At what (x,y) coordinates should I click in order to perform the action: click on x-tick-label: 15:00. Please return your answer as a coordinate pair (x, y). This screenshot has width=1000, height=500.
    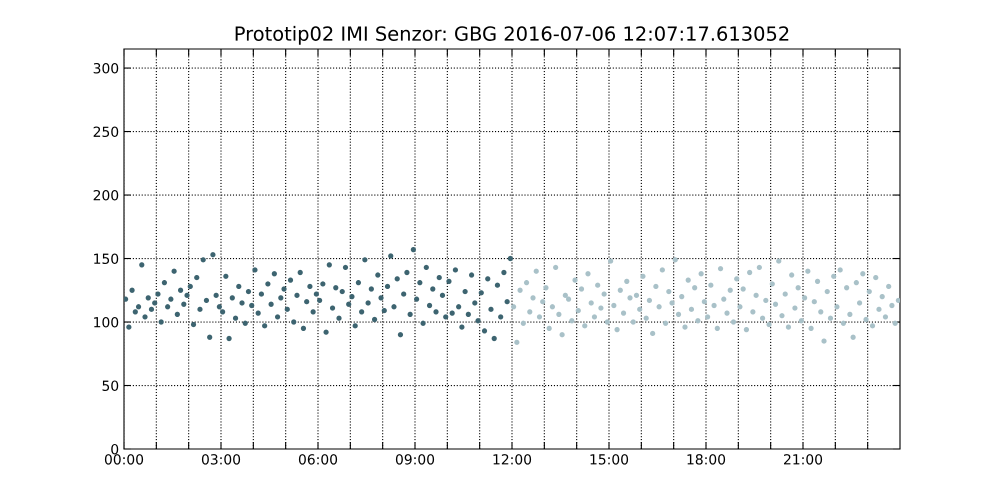
    Looking at the image, I should click on (609, 459).